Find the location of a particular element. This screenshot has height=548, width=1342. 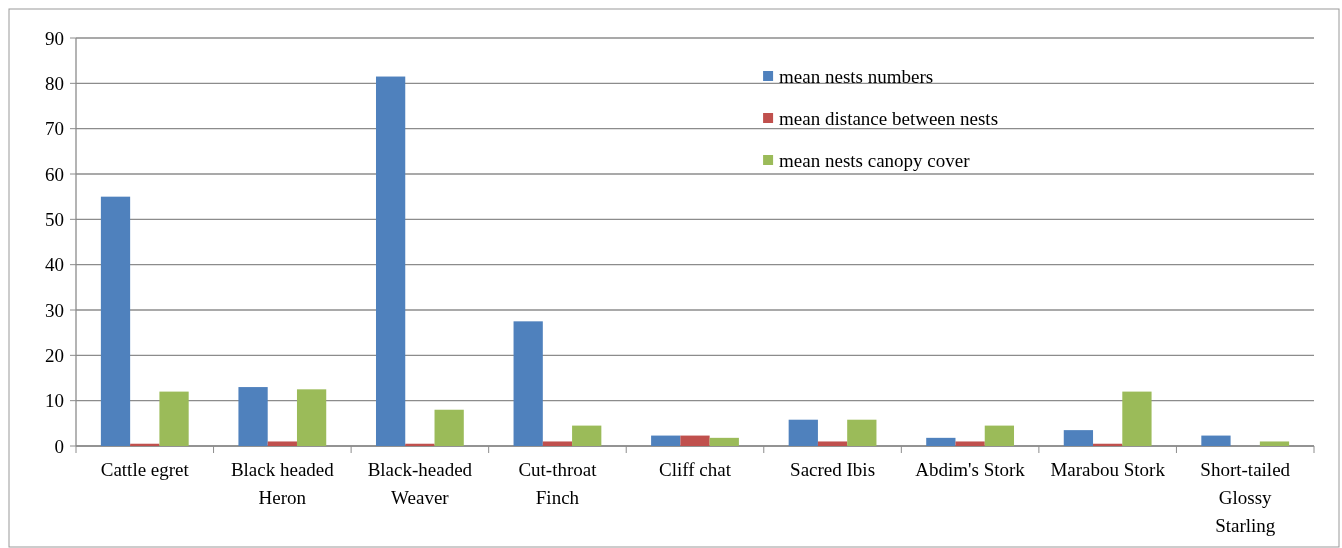

x-tick-label: Black headed Heron is located at coordinates (282, 483).